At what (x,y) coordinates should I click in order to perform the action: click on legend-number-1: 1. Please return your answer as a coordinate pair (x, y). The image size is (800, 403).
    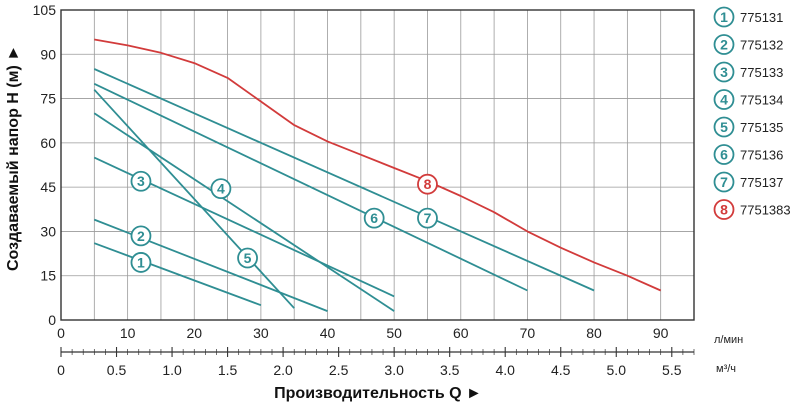
    Looking at the image, I should click on (724, 17).